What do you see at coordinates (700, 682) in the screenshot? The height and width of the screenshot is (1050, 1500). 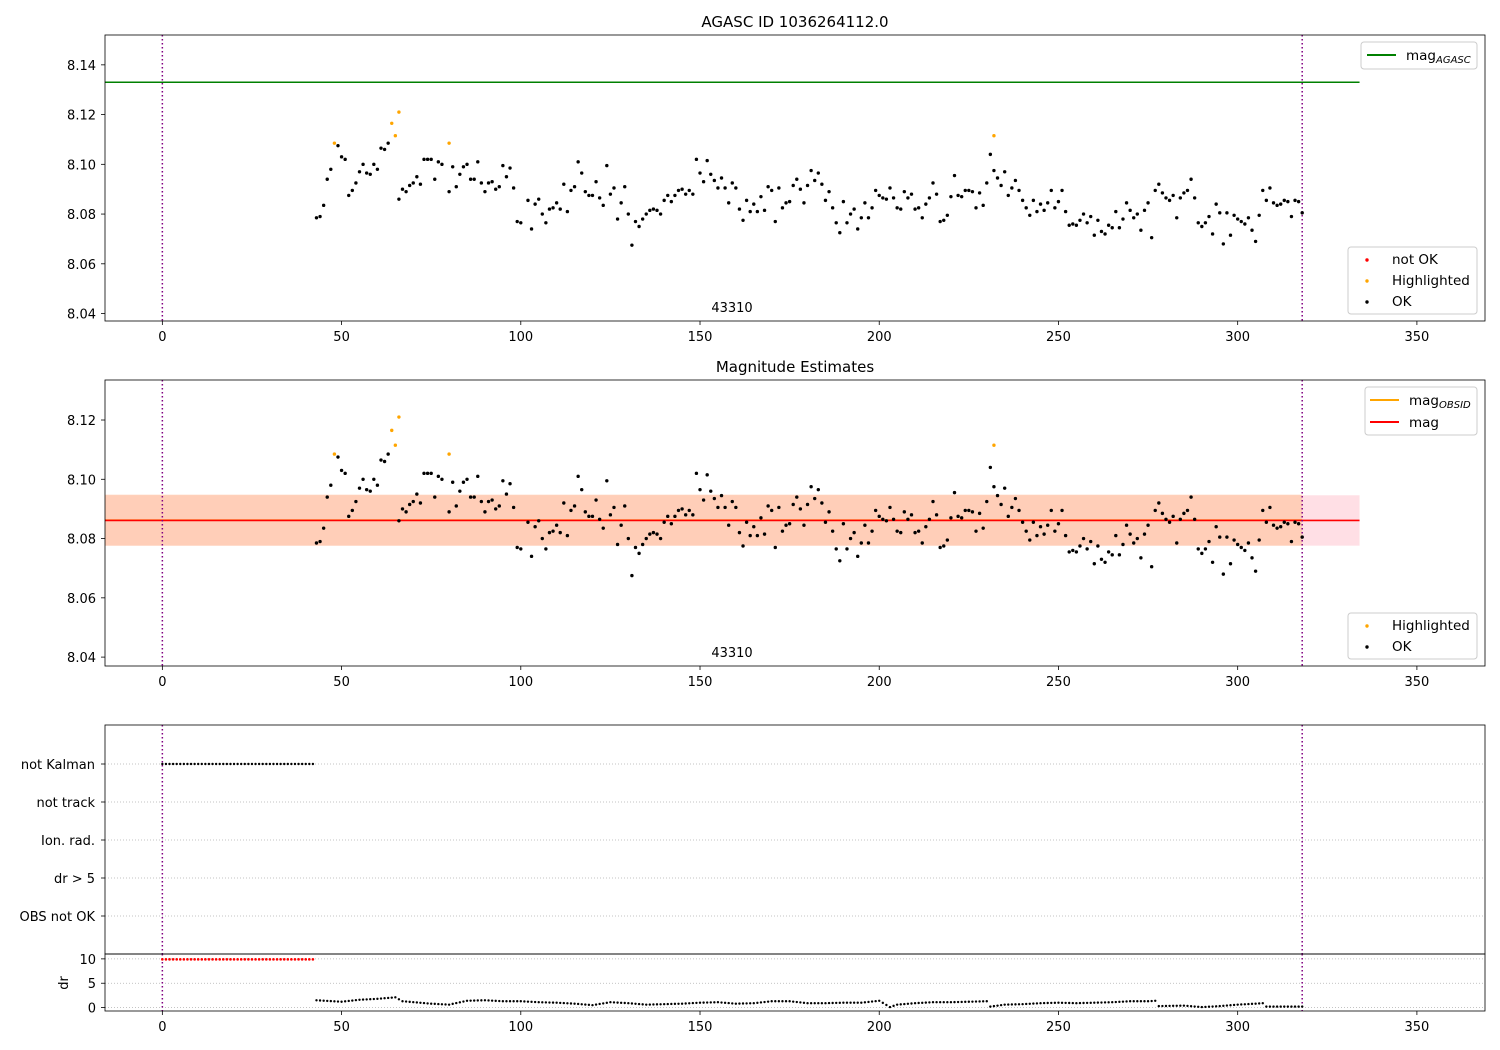 I see `panel2-xtick-label: 150` at bounding box center [700, 682].